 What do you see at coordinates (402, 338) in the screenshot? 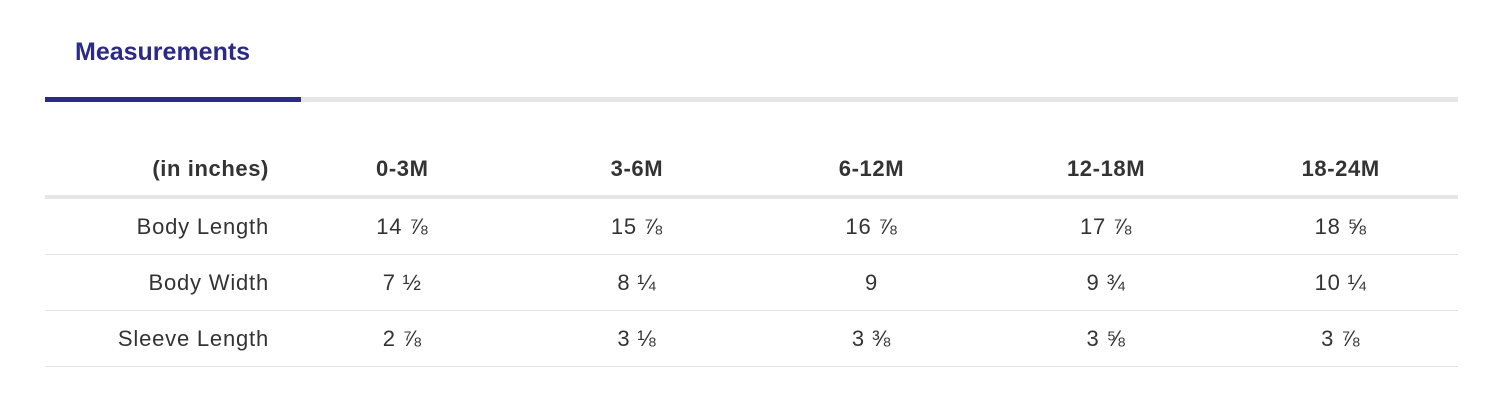
I see `table-cell: 2 ⅞` at bounding box center [402, 338].